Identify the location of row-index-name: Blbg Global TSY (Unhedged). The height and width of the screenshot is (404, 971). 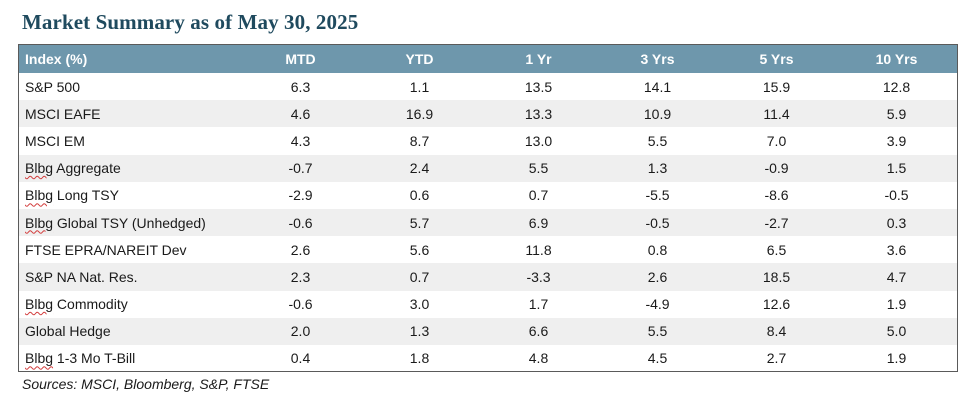
(130, 222).